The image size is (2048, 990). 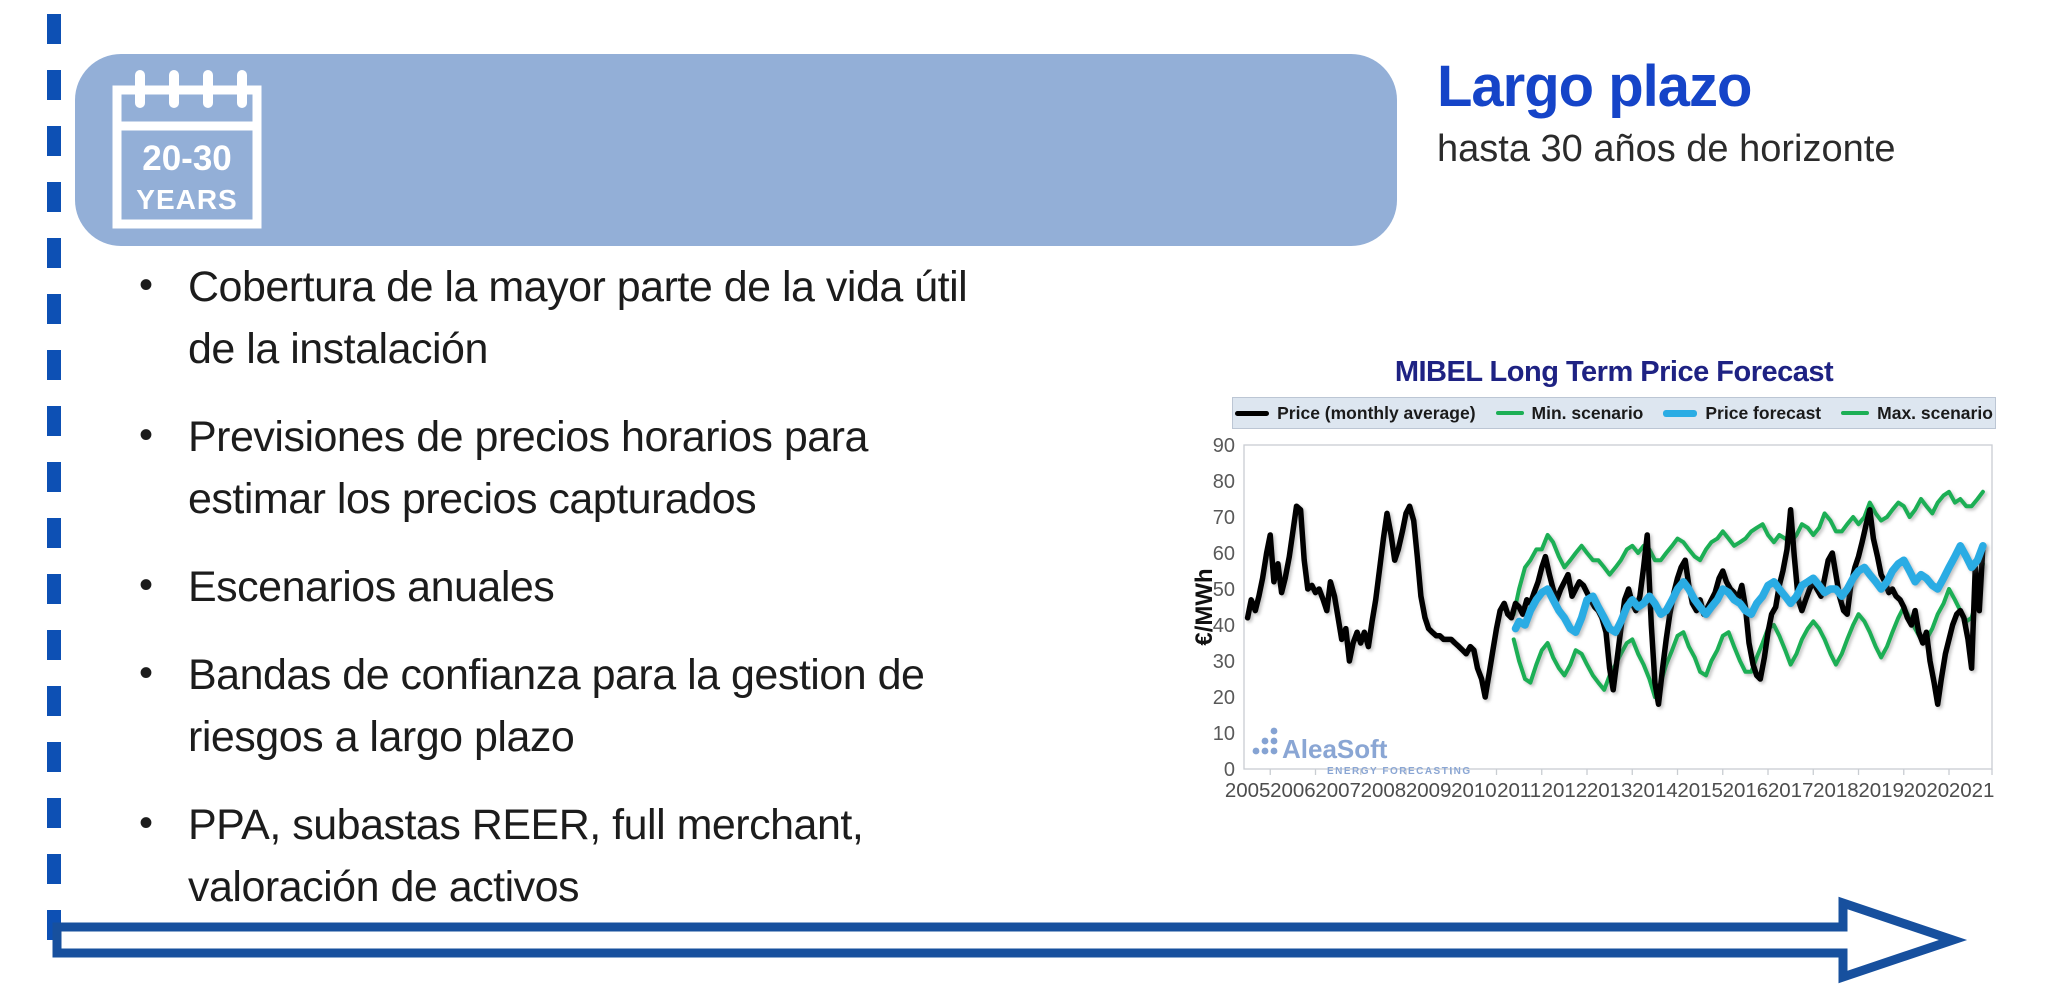 I want to click on aleasoft-watermark: AleaSoft ENERGY FORECASTING, so click(x=1362, y=752).